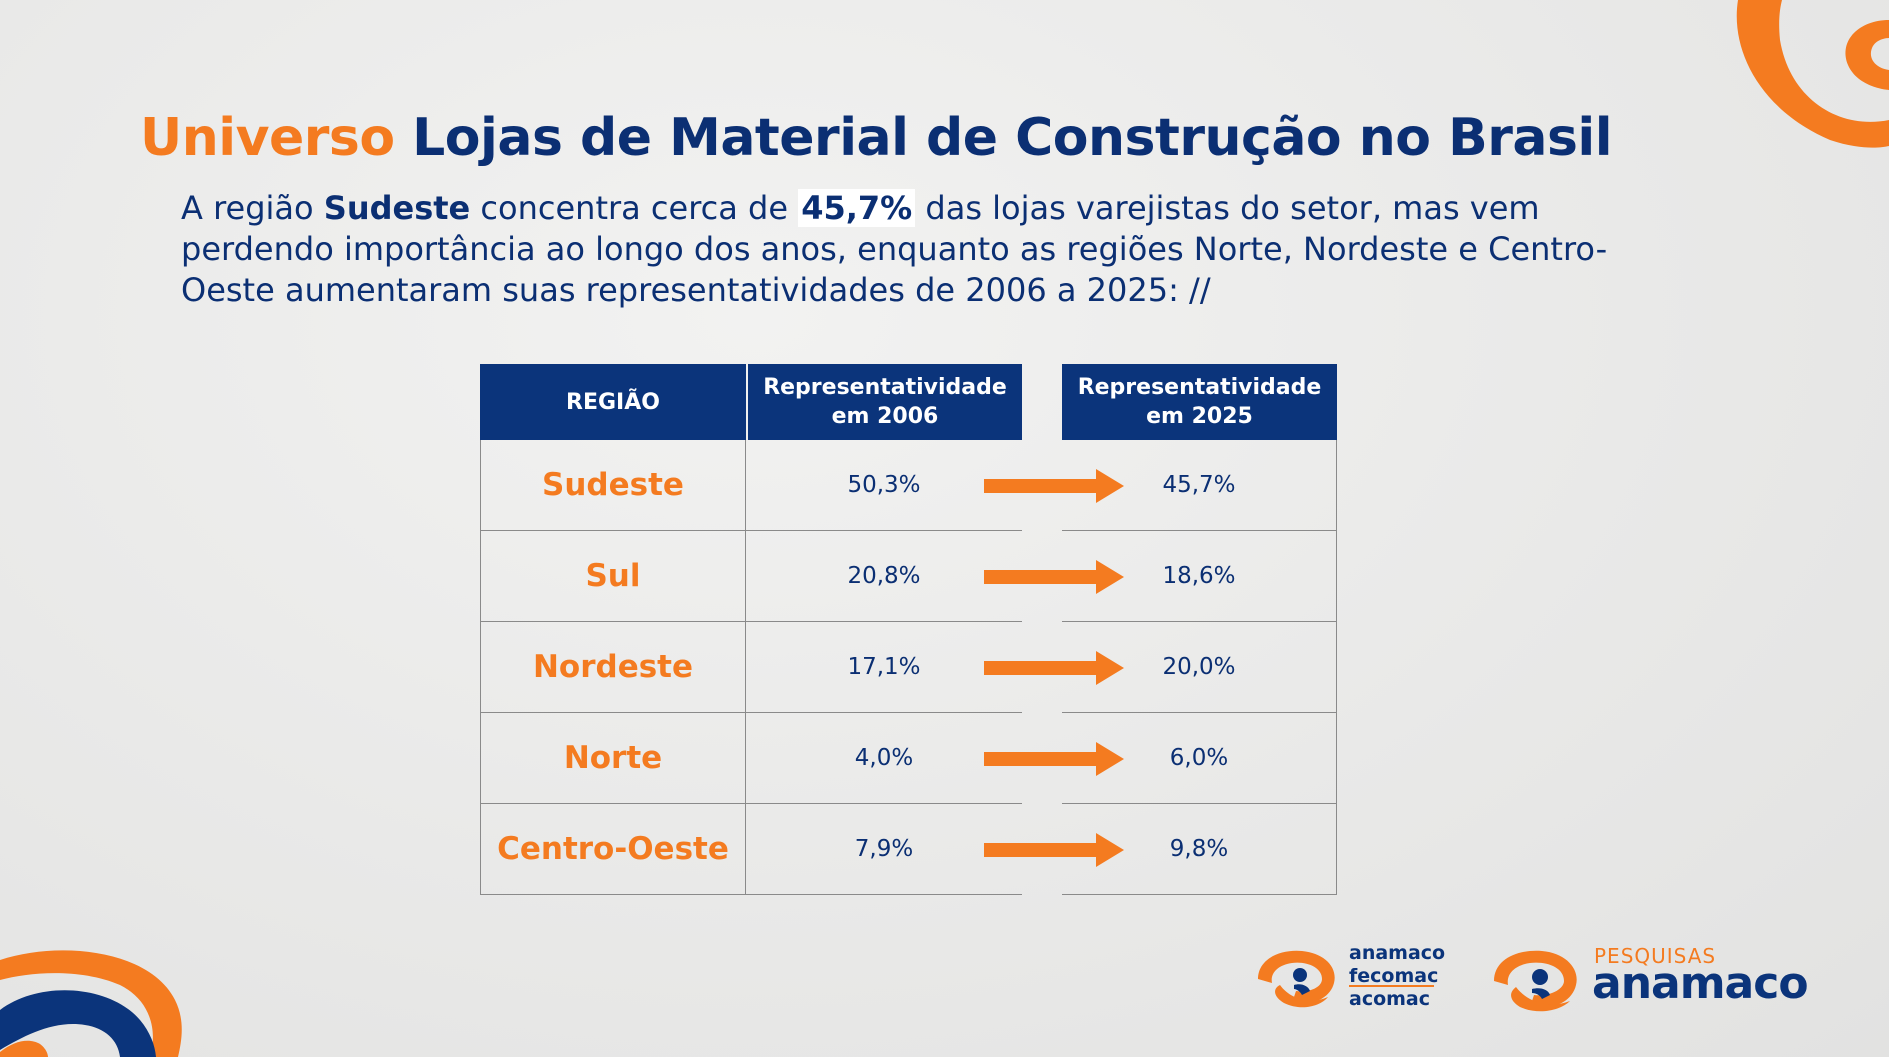  I want to click on value-2025-cell: 6,0%, so click(1199, 758).